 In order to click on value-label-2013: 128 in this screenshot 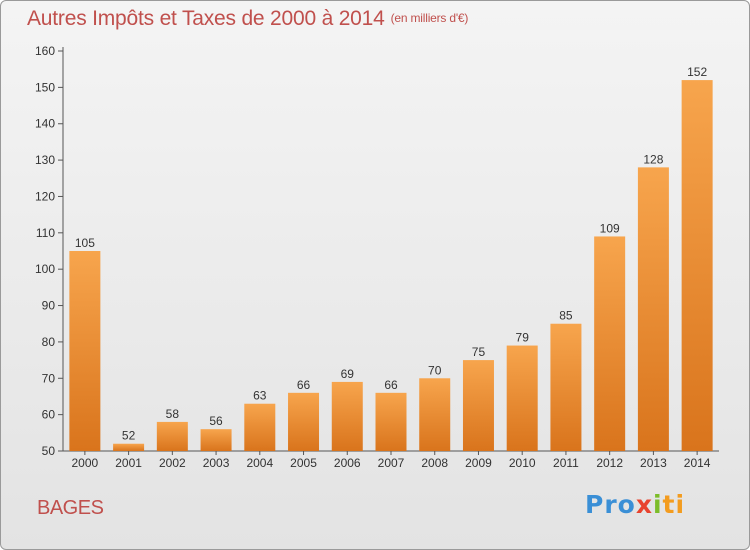, I will do `click(653, 159)`.